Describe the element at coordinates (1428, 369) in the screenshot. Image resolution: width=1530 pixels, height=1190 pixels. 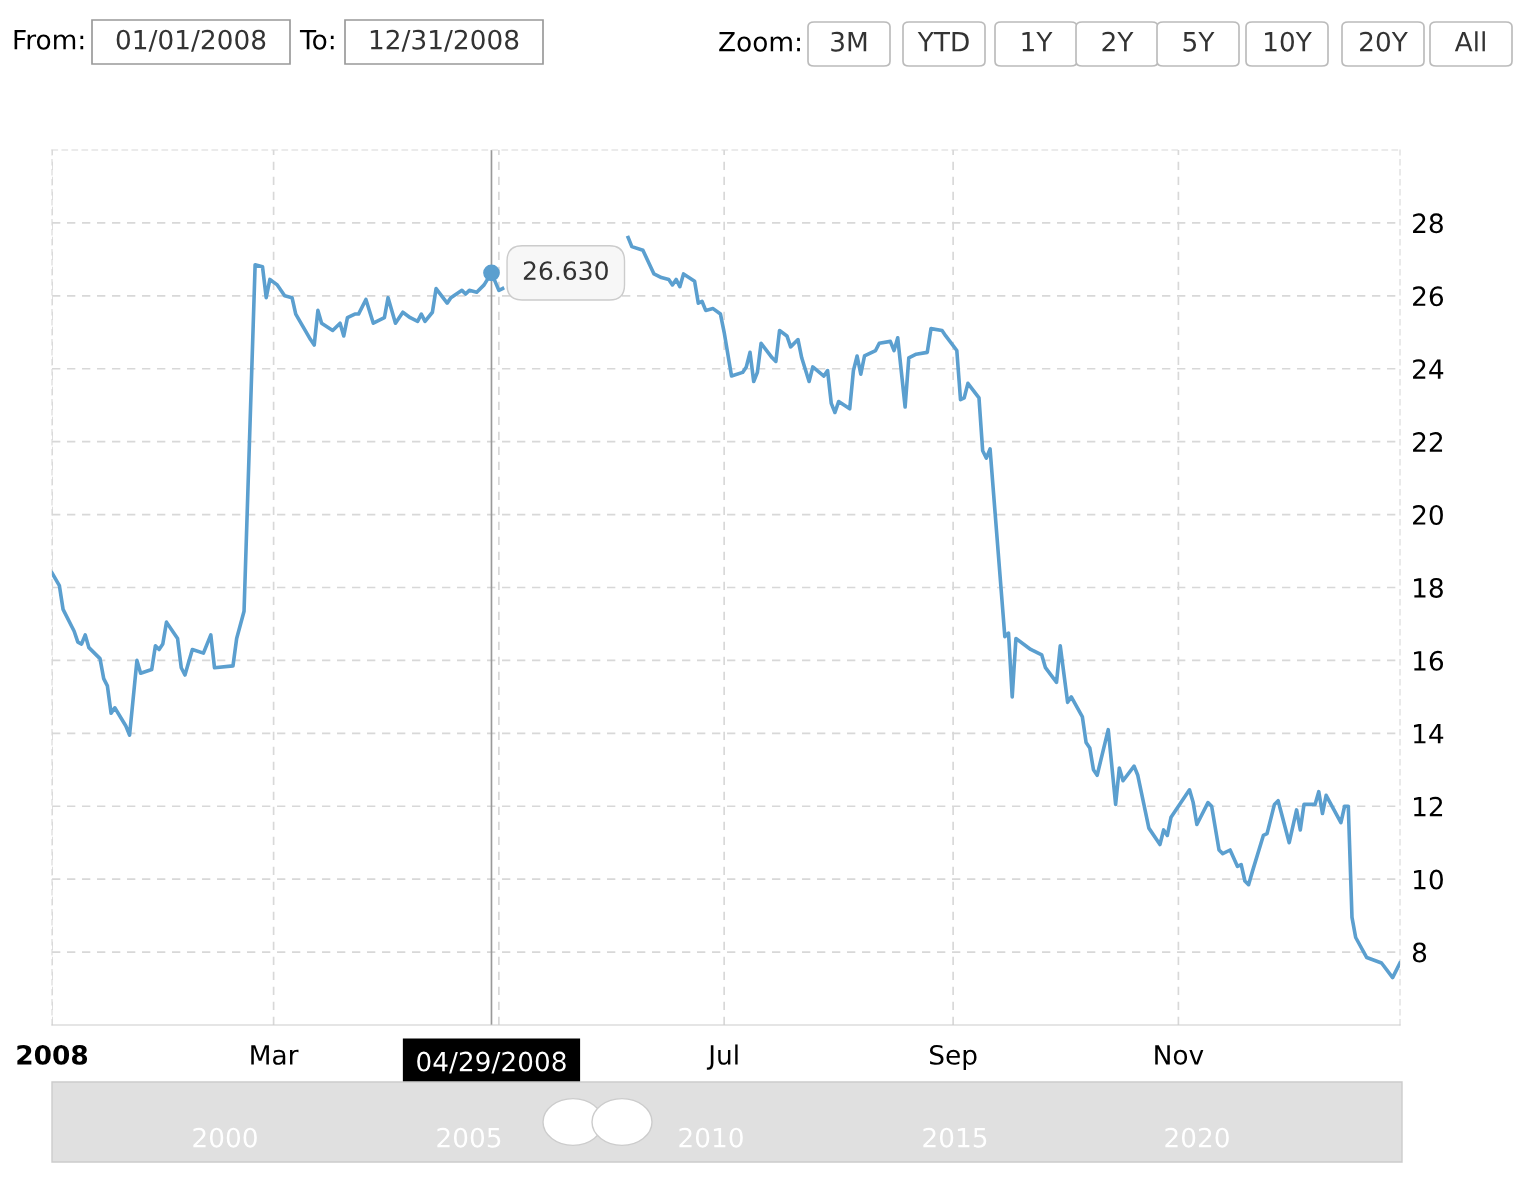
I see `y-tick-label: 24` at that location.